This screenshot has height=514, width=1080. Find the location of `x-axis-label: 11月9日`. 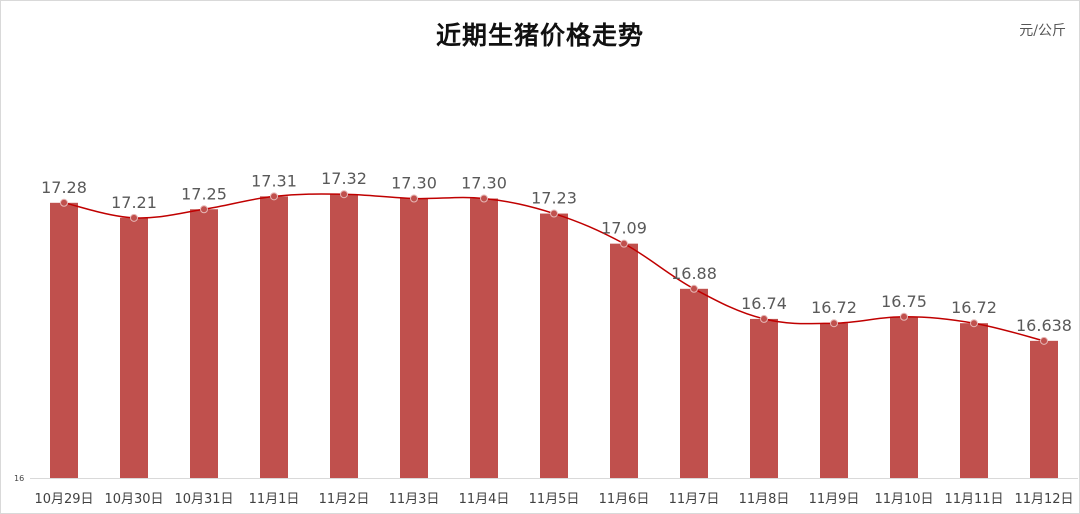

x-axis-label: 11月9日 is located at coordinates (834, 499).